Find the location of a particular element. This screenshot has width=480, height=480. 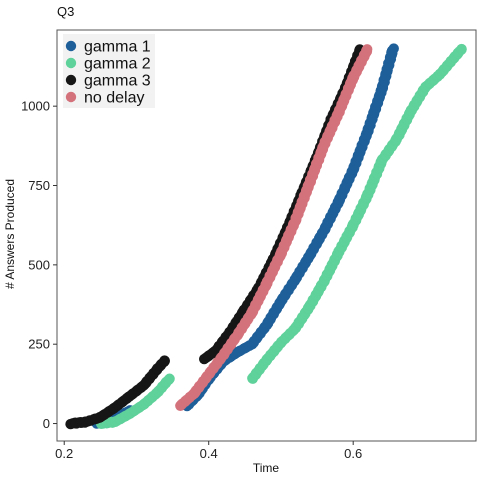

y-tick-label: 0 is located at coordinates (46, 423).